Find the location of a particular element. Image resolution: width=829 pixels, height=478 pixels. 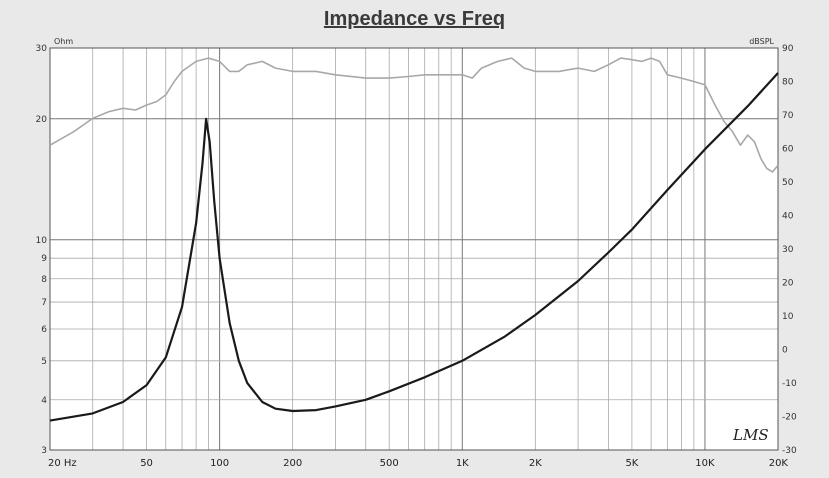

y-right-tick-label: 60 is located at coordinates (788, 150).